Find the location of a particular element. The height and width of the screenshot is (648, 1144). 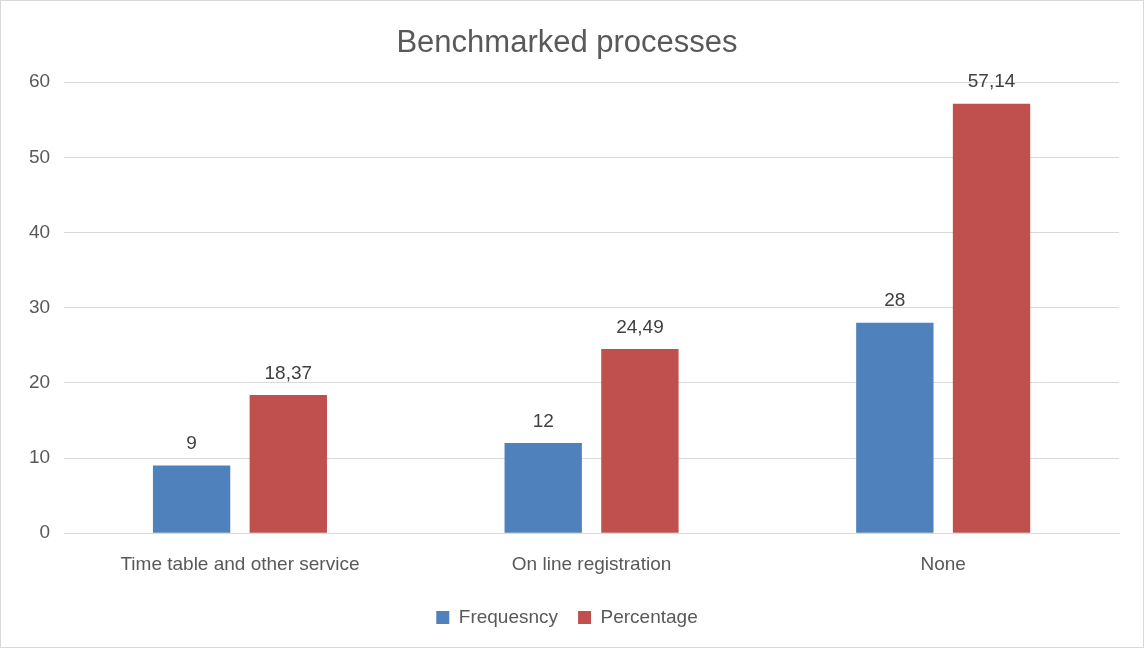

legend-label: Frequesncy is located at coordinates (508, 616).